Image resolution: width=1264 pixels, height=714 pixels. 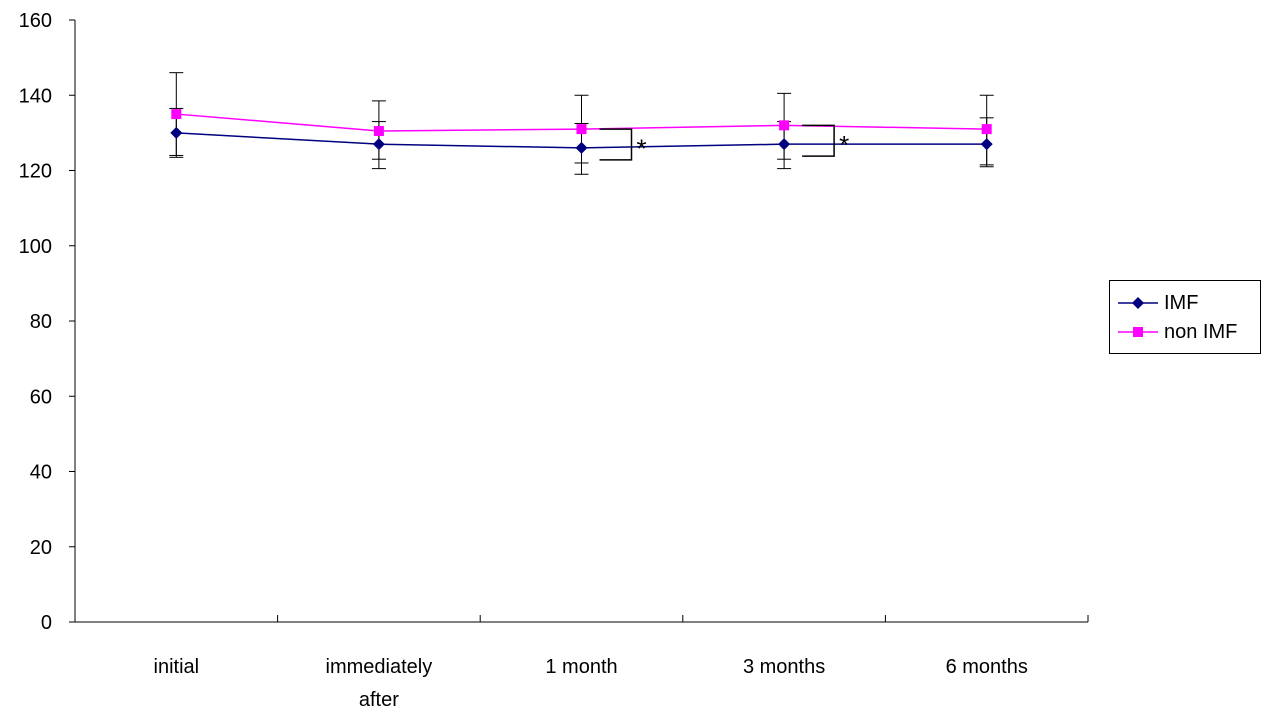 I want to click on y-tick-label: 40, so click(x=41, y=473).